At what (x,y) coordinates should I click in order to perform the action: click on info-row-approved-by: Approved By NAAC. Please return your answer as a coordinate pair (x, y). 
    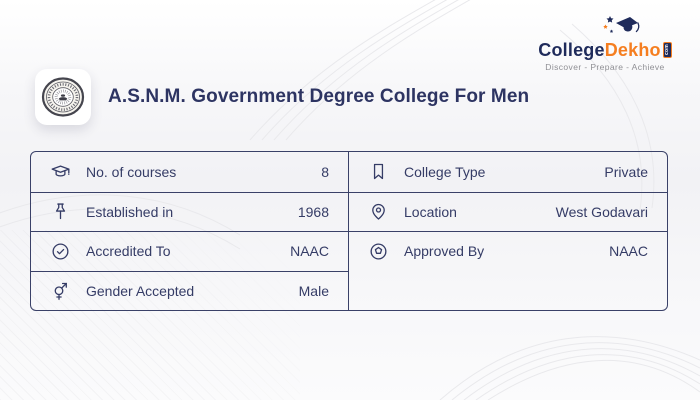
    Looking at the image, I should click on (508, 251).